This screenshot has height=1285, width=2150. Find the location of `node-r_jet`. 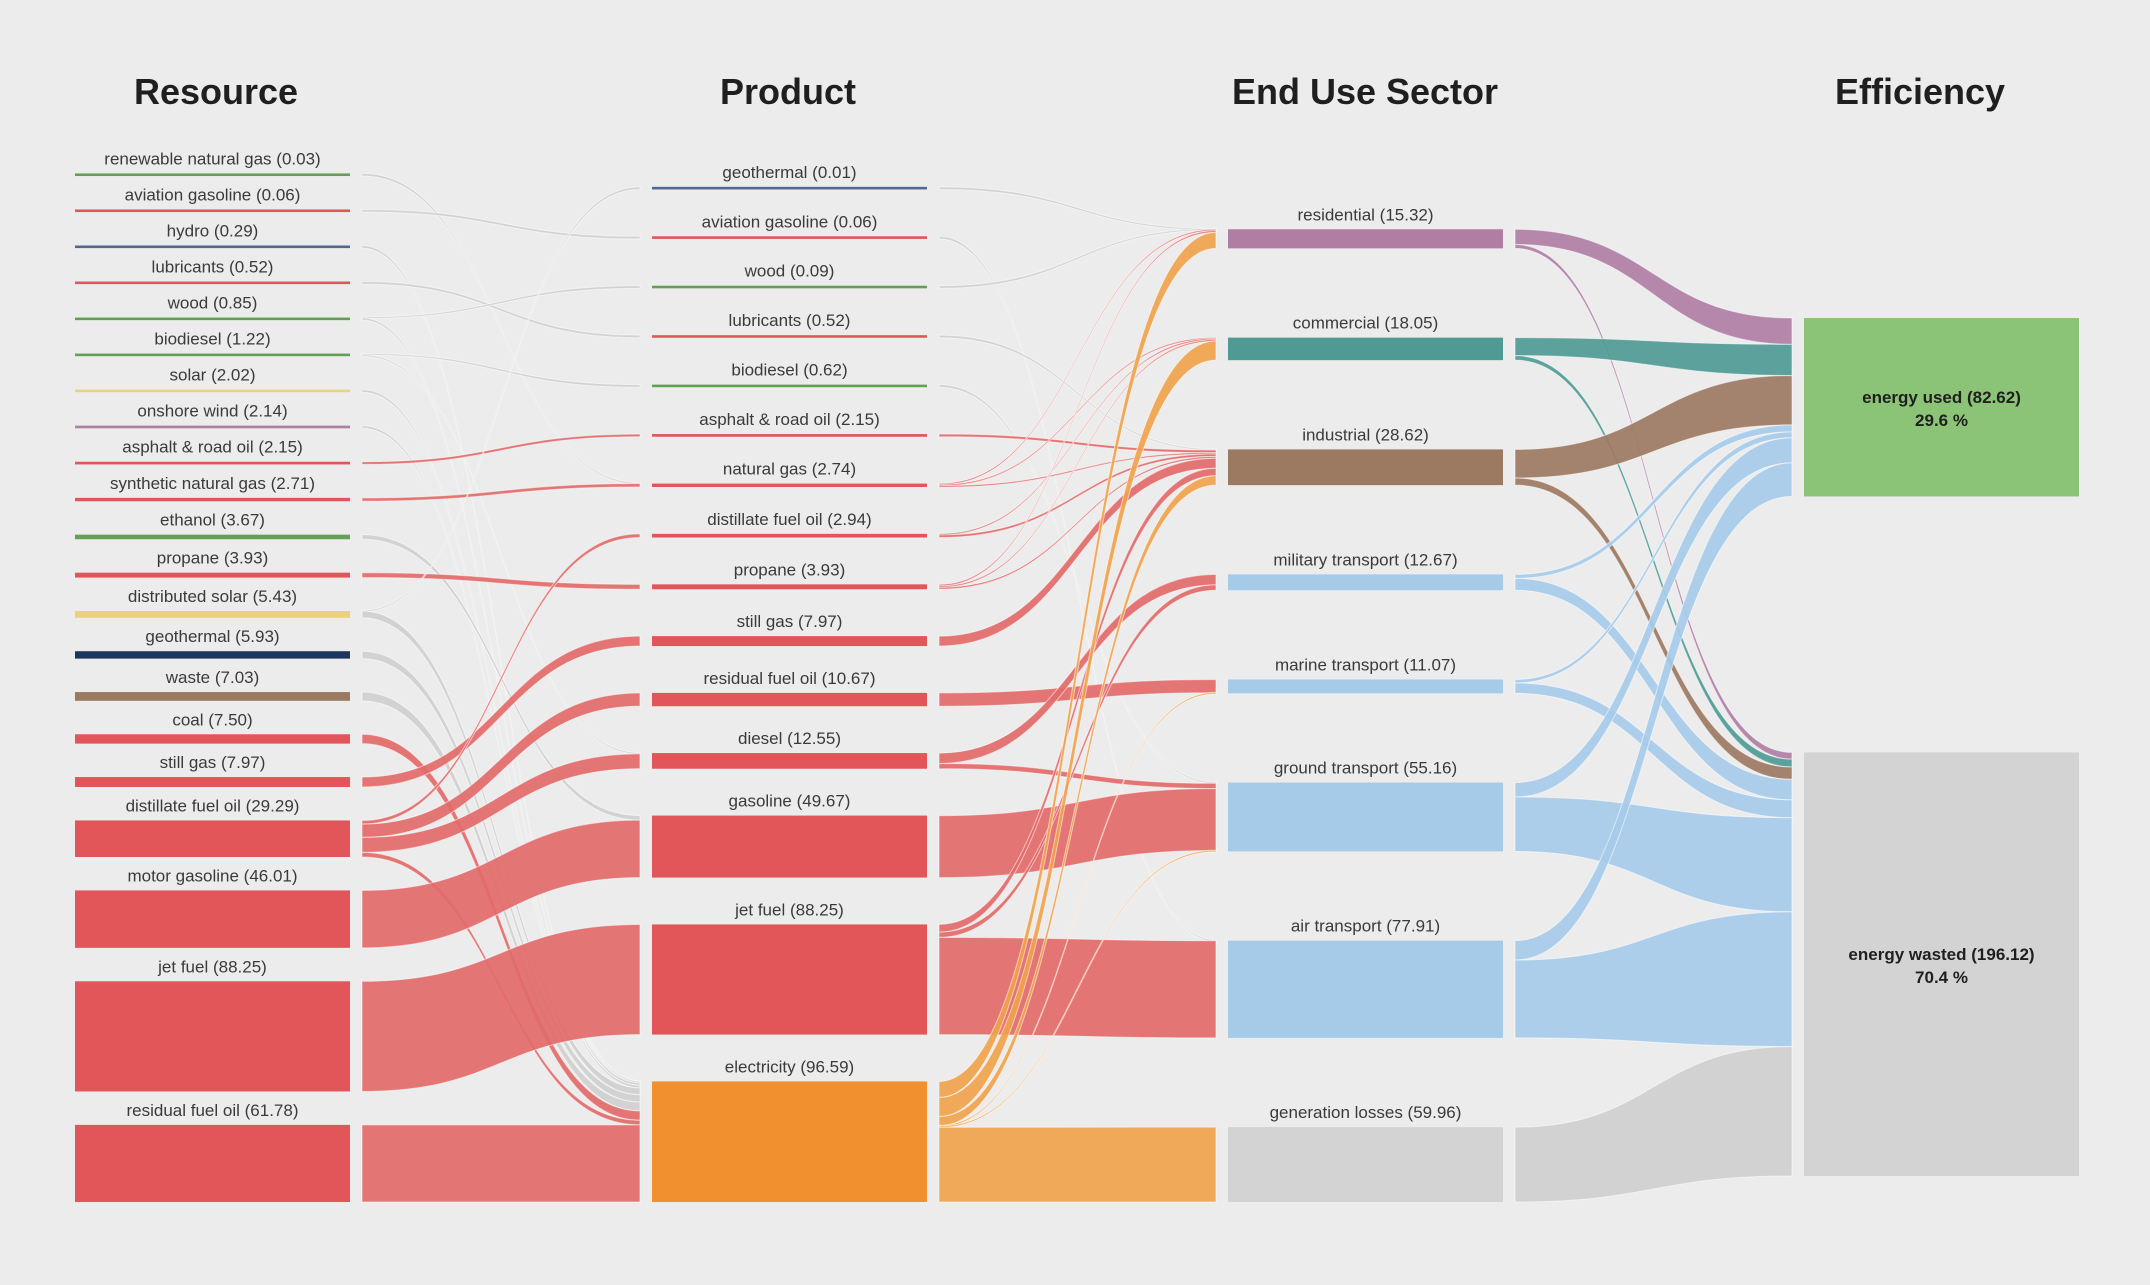

node-r_jet is located at coordinates (212, 1036).